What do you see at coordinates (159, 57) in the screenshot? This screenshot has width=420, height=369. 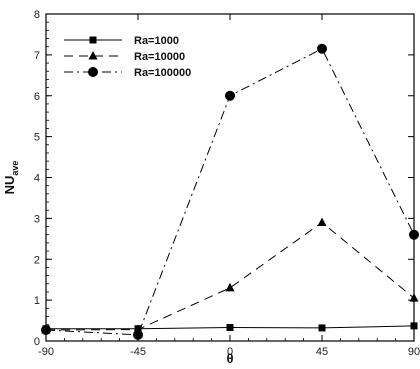 I see `legend-label: Ra=10000` at bounding box center [159, 57].